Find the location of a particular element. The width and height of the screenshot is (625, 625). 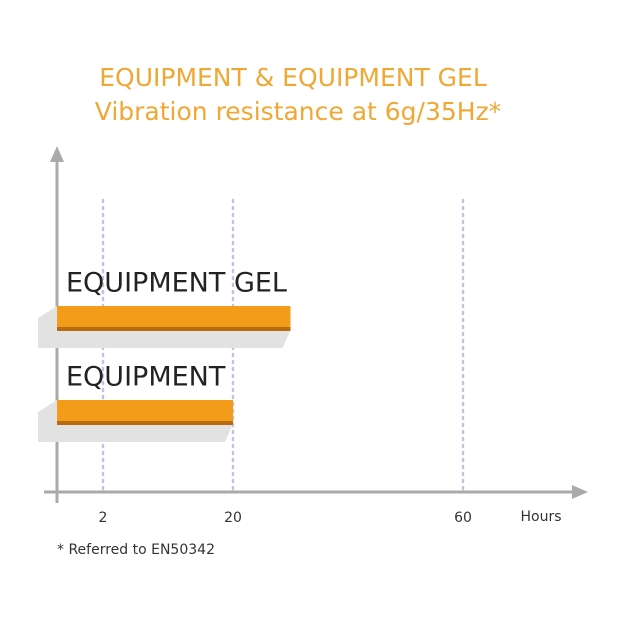

footnote: * Referred to EN50342 is located at coordinates (136, 550).